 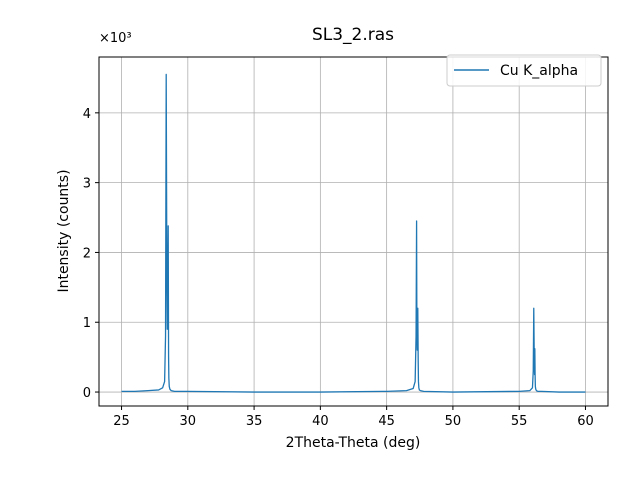 What do you see at coordinates (386, 421) in the screenshot?
I see `x-tick-label: 45` at bounding box center [386, 421].